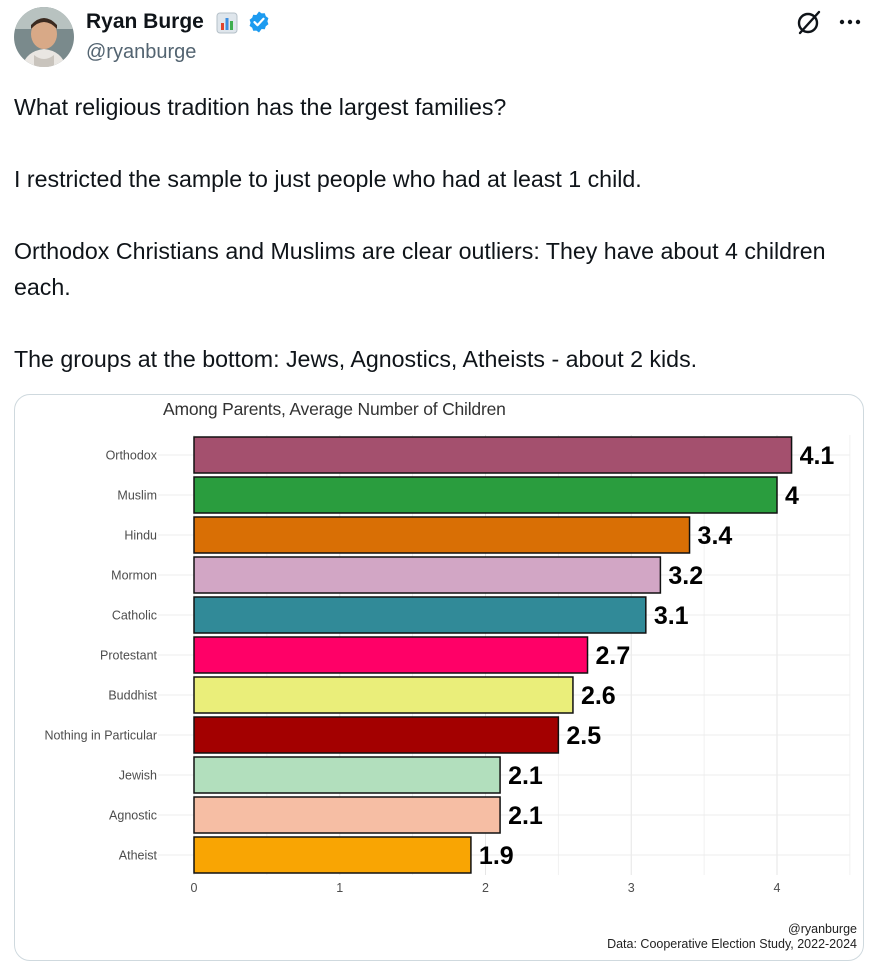  What do you see at coordinates (259, 22) in the screenshot?
I see `verified-badge-icon` at bounding box center [259, 22].